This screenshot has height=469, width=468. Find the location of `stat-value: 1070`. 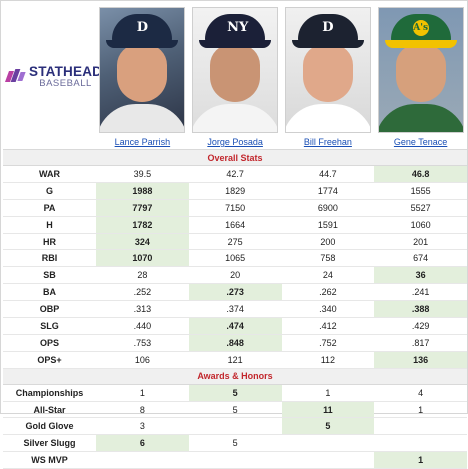

stat-value: 1070 is located at coordinates (142, 258).